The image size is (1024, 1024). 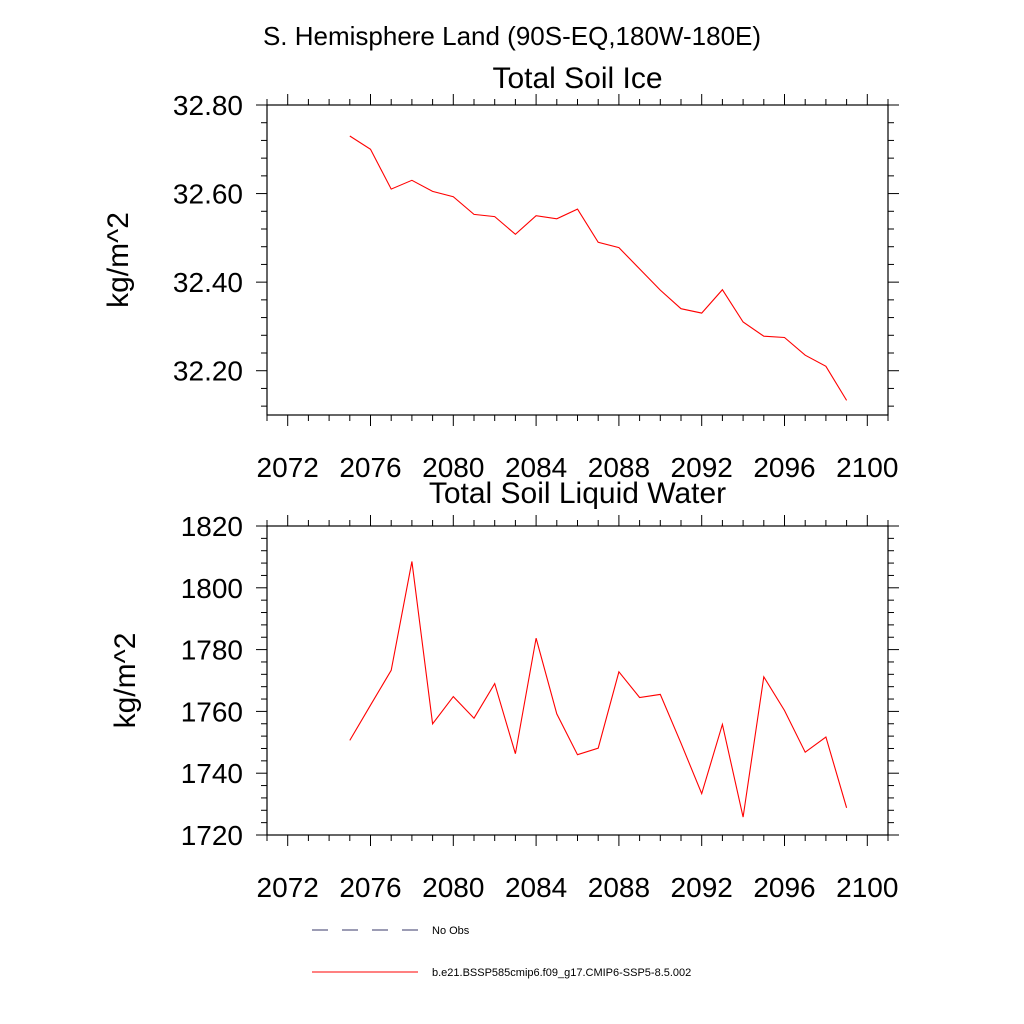 What do you see at coordinates (212, 773) in the screenshot?
I see `y-tick-label: 1740` at bounding box center [212, 773].